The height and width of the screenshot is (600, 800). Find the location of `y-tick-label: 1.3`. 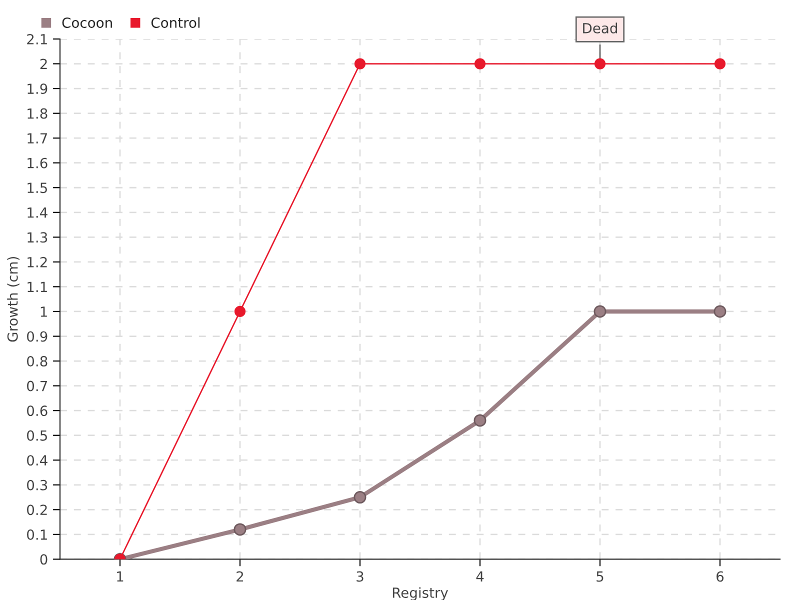

y-tick-label: 1.3 is located at coordinates (38, 237).